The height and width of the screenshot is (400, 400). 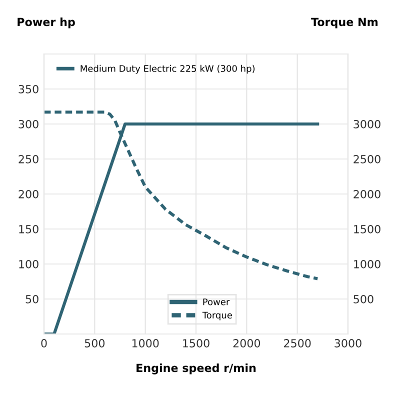 What do you see at coordinates (364, 299) in the screenshot?
I see `y2-tick-label: 500` at bounding box center [364, 299].